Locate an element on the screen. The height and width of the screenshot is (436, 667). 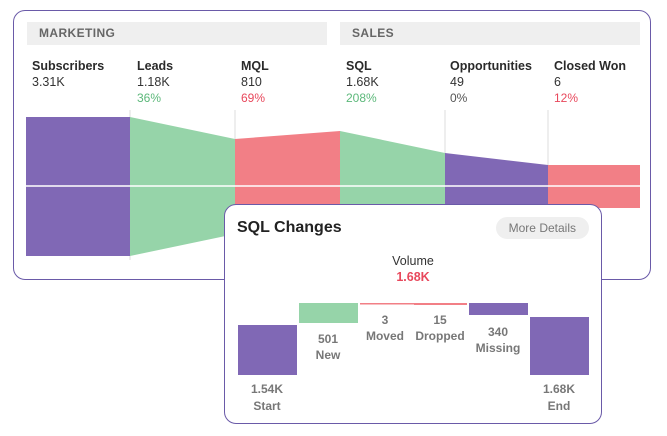
stage-leads: Leads 1.18K 36% is located at coordinates (155, 82).